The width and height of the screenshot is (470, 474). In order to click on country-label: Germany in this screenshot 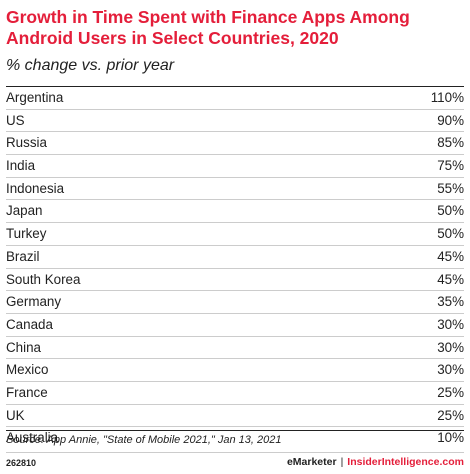, I will do `click(34, 302)`.